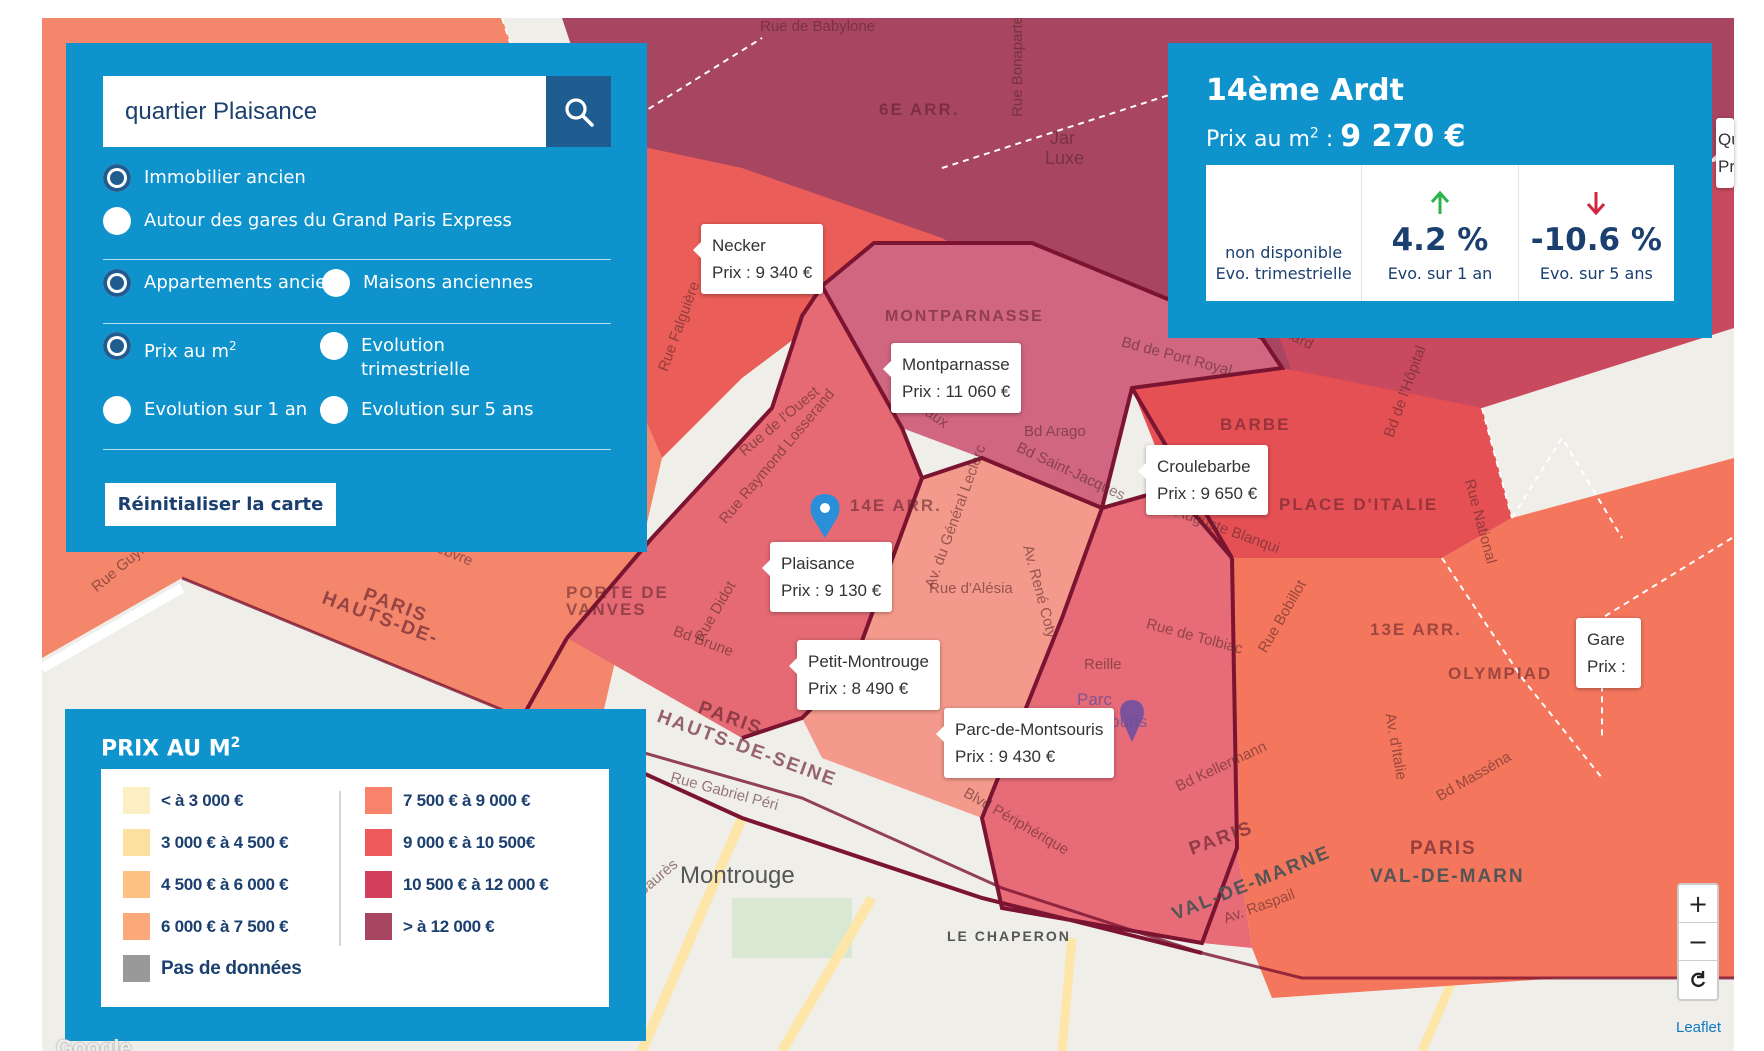 Image resolution: width=1764 pixels, height=1051 pixels. Describe the element at coordinates (956, 391) in the screenshot. I see `popup-price: Prix : 11 060 €` at that location.